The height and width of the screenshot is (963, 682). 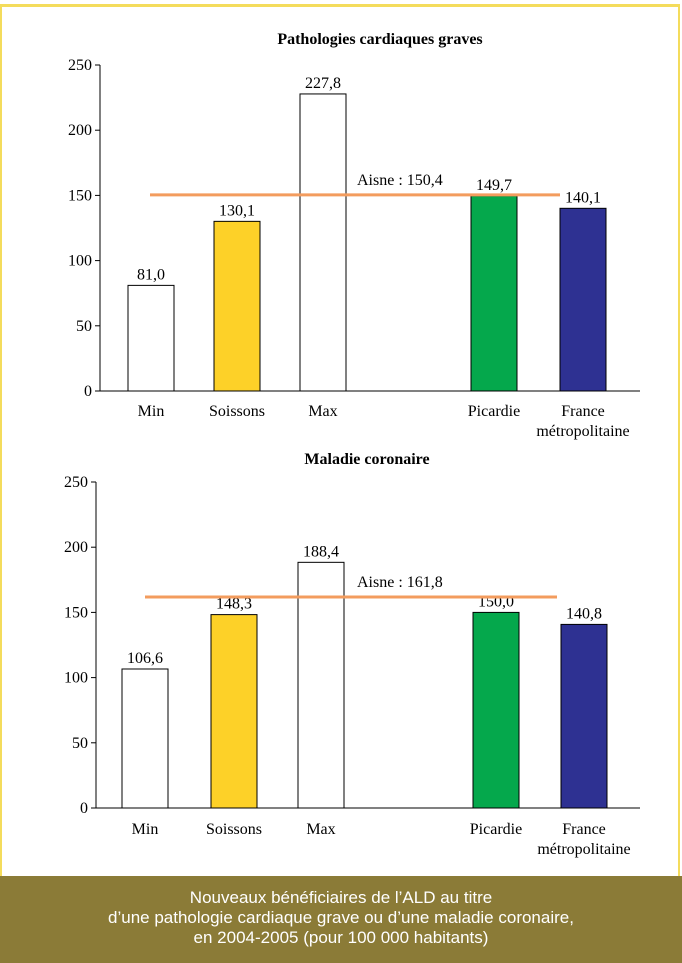 What do you see at coordinates (379, 39) in the screenshot?
I see `chart-title: Pathologies cardiaques graves` at bounding box center [379, 39].